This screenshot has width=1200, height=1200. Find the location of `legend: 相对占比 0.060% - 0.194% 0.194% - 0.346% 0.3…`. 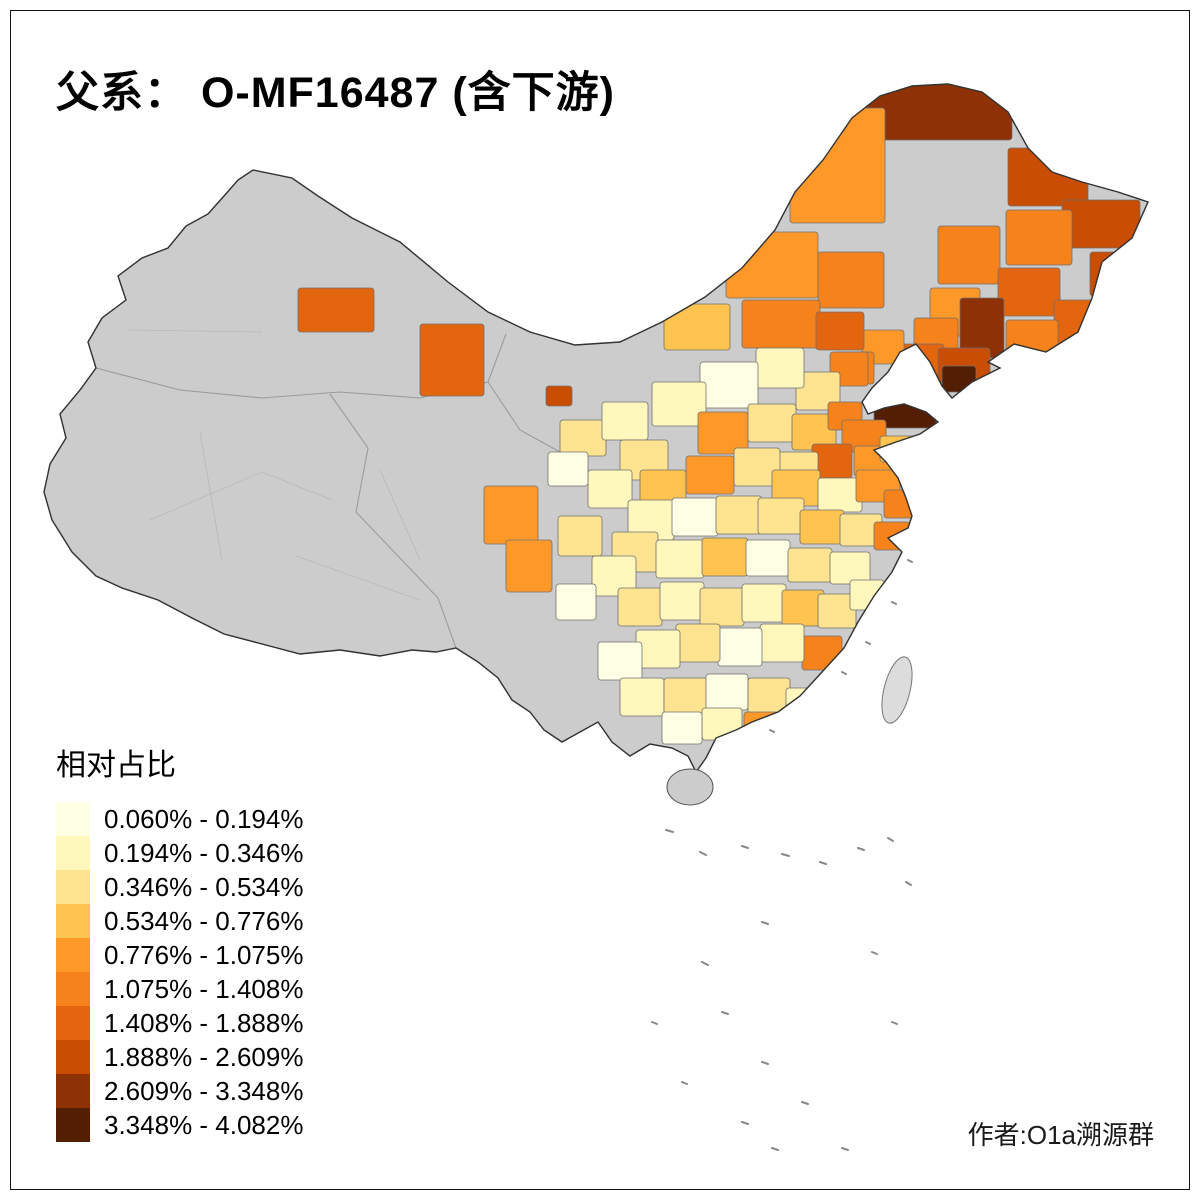

legend: 相对占比 0.060% - 0.194% 0.194% - 0.346% 0.3… is located at coordinates (179, 941).